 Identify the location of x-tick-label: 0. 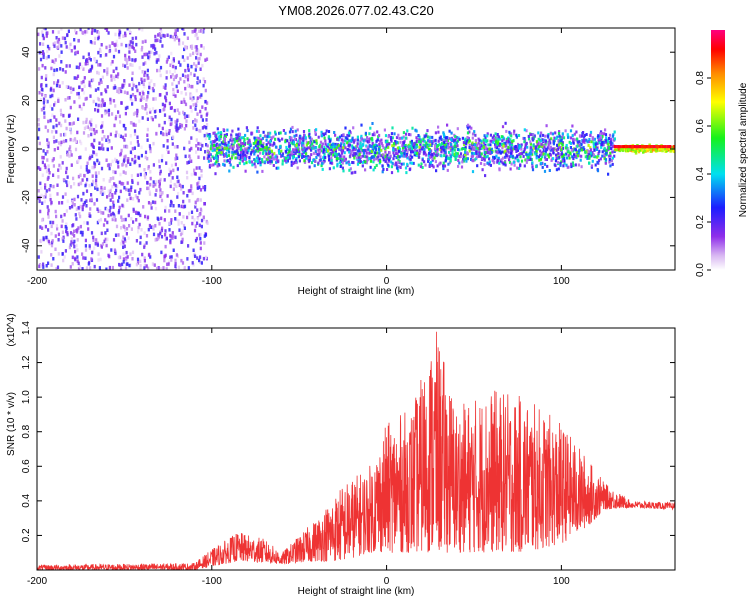
(387, 281).